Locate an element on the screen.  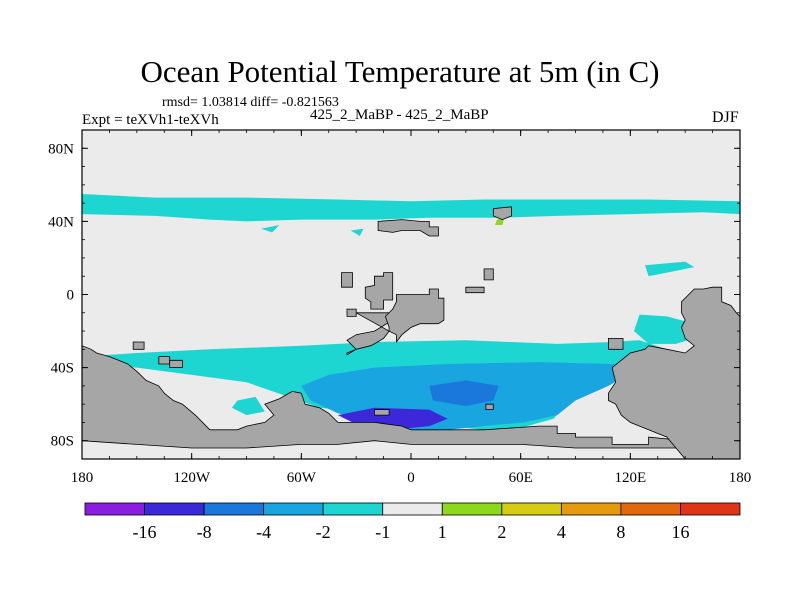
colorbar-label: 1 is located at coordinates (442, 532).